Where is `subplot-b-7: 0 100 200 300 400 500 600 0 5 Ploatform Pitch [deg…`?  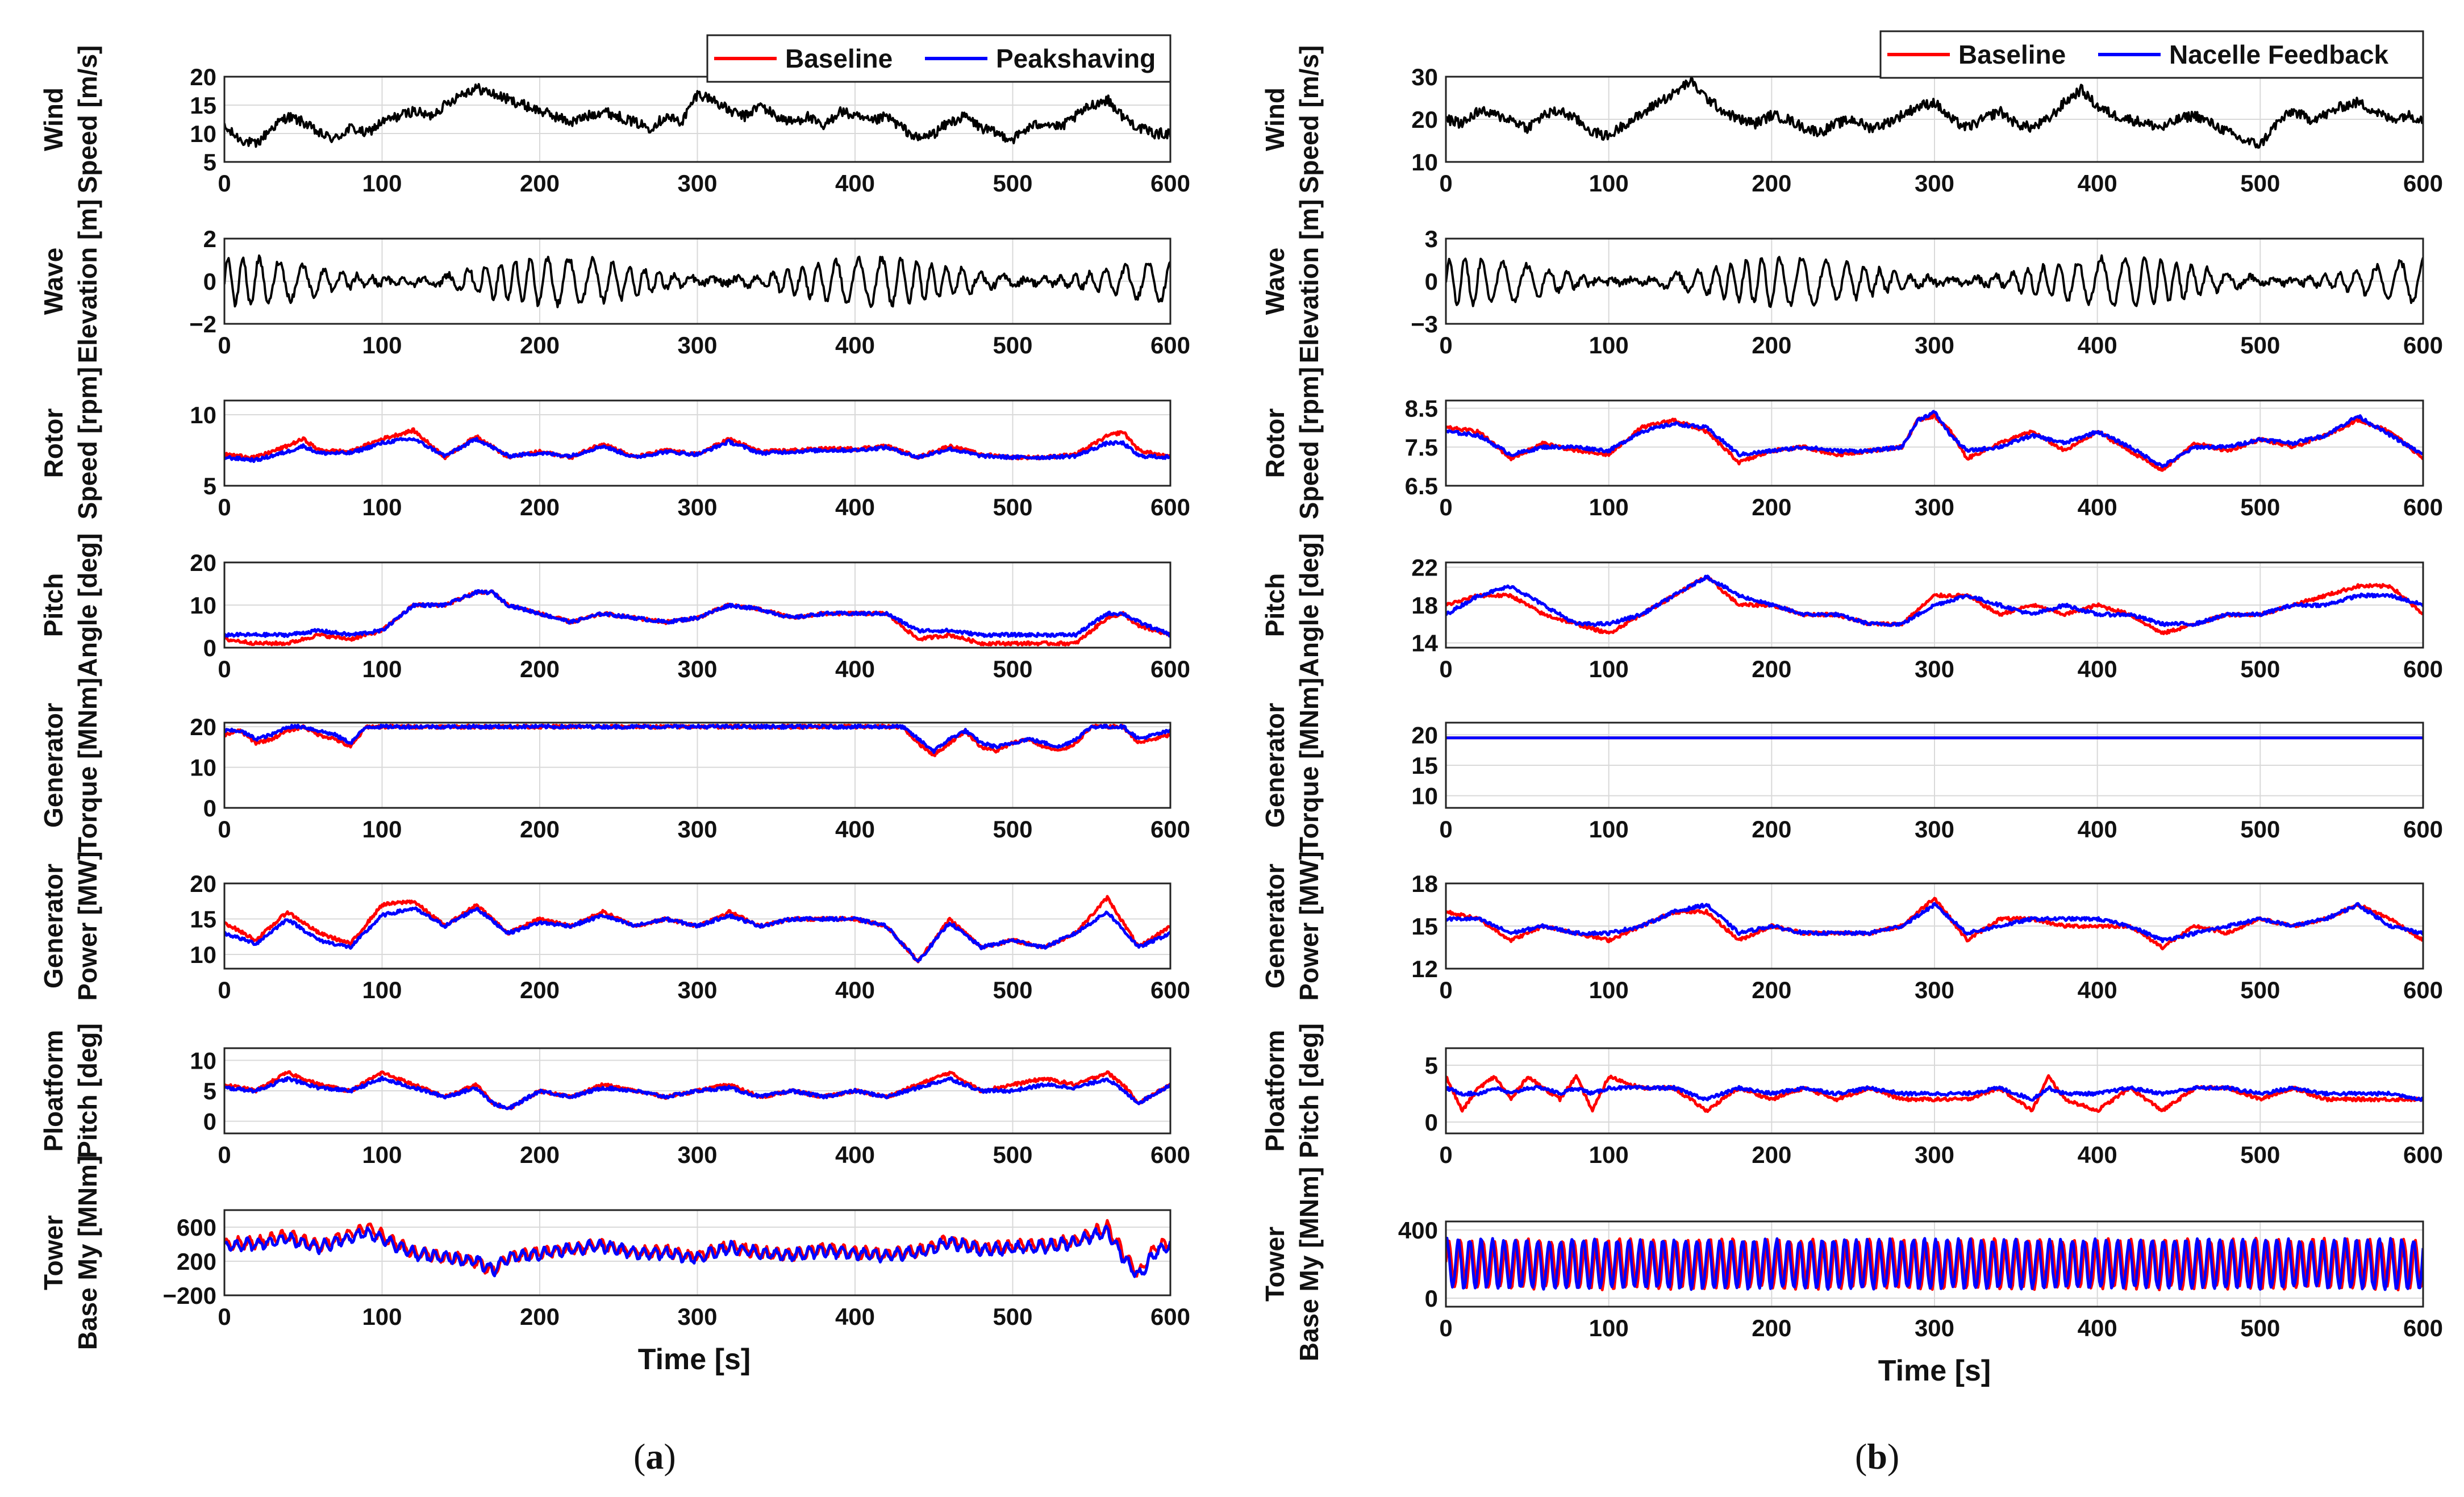 subplot-b-7: 0 100 200 300 400 500 600 0 5 Ploatform Pitch [deg… is located at coordinates (1851, 1095).